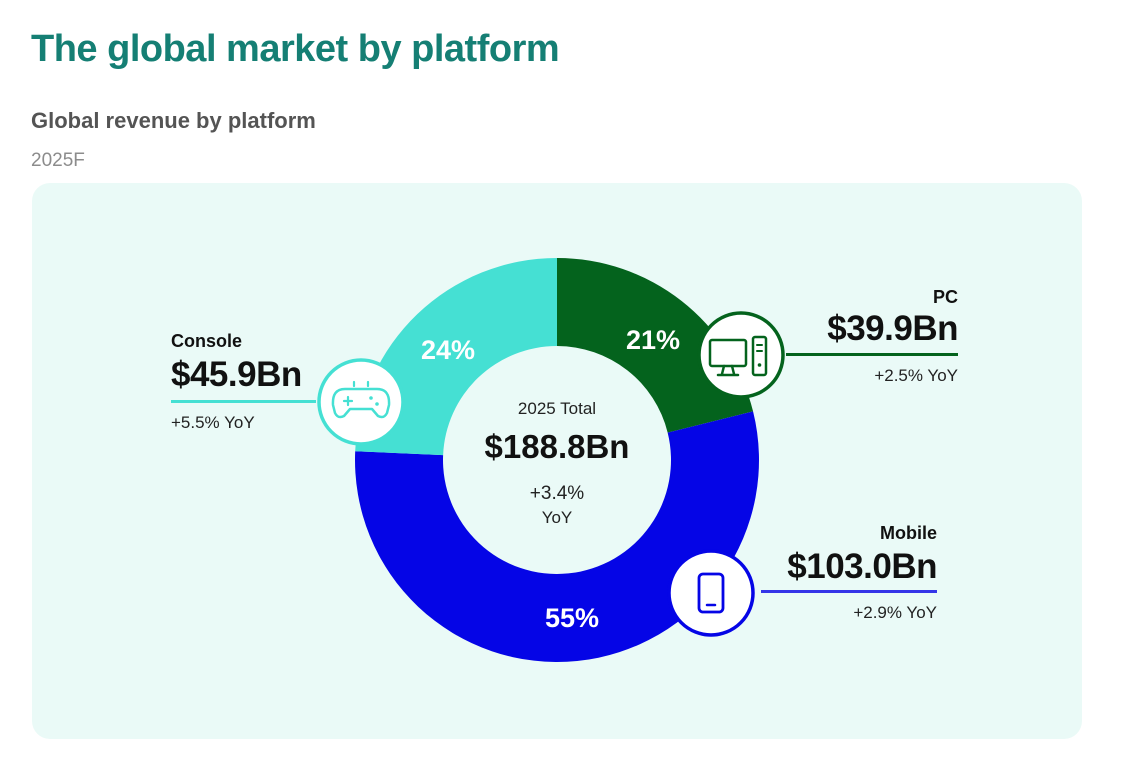  I want to click on slice-label-pc: 21%, so click(653, 340).